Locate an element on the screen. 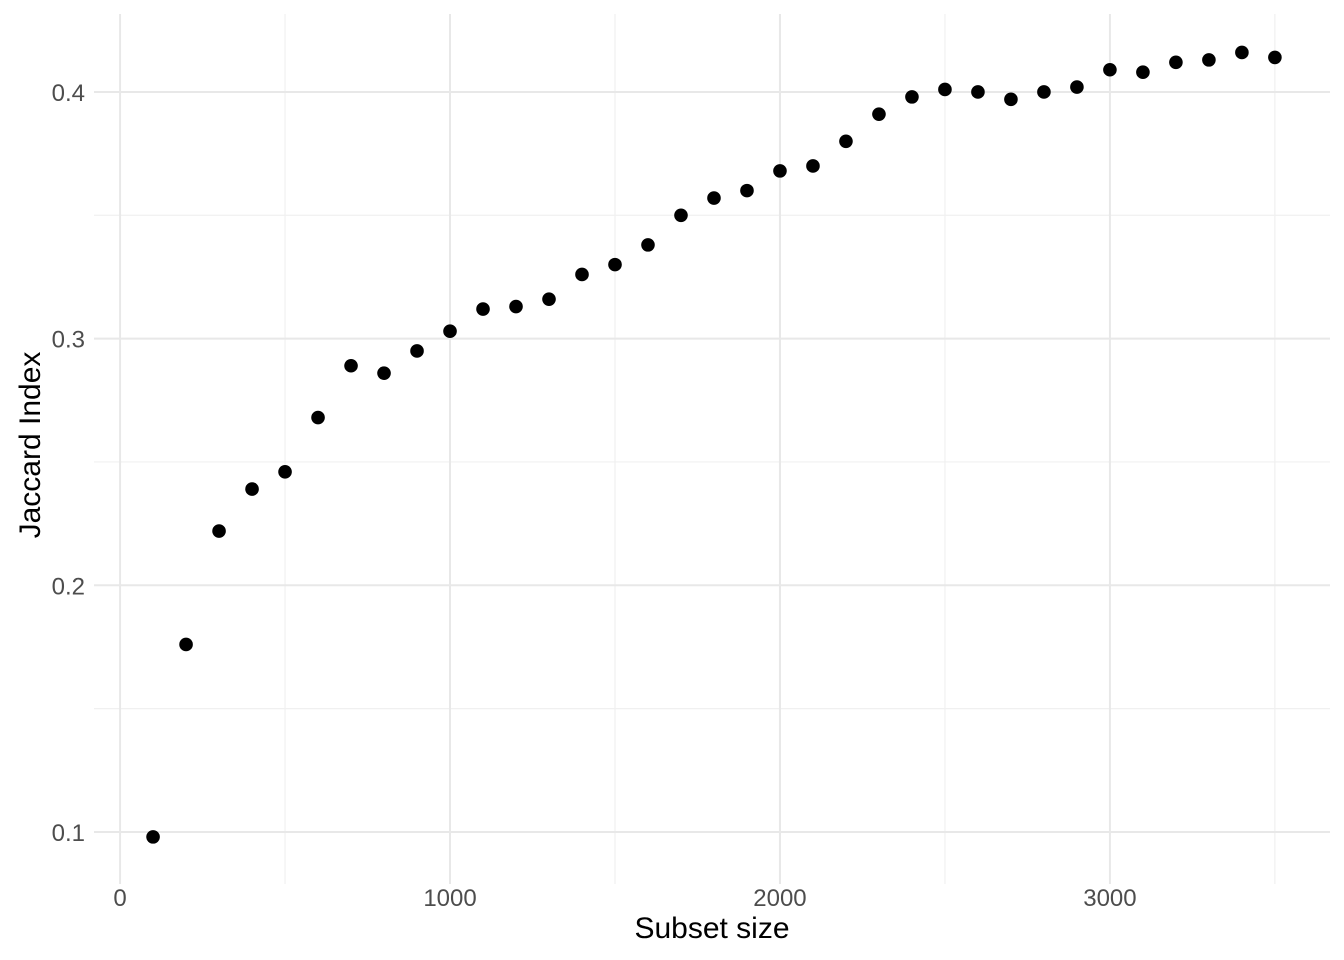 Image resolution: width=1344 pixels, height=960 pixels. y-tick-label: 0.1 is located at coordinates (68, 833).